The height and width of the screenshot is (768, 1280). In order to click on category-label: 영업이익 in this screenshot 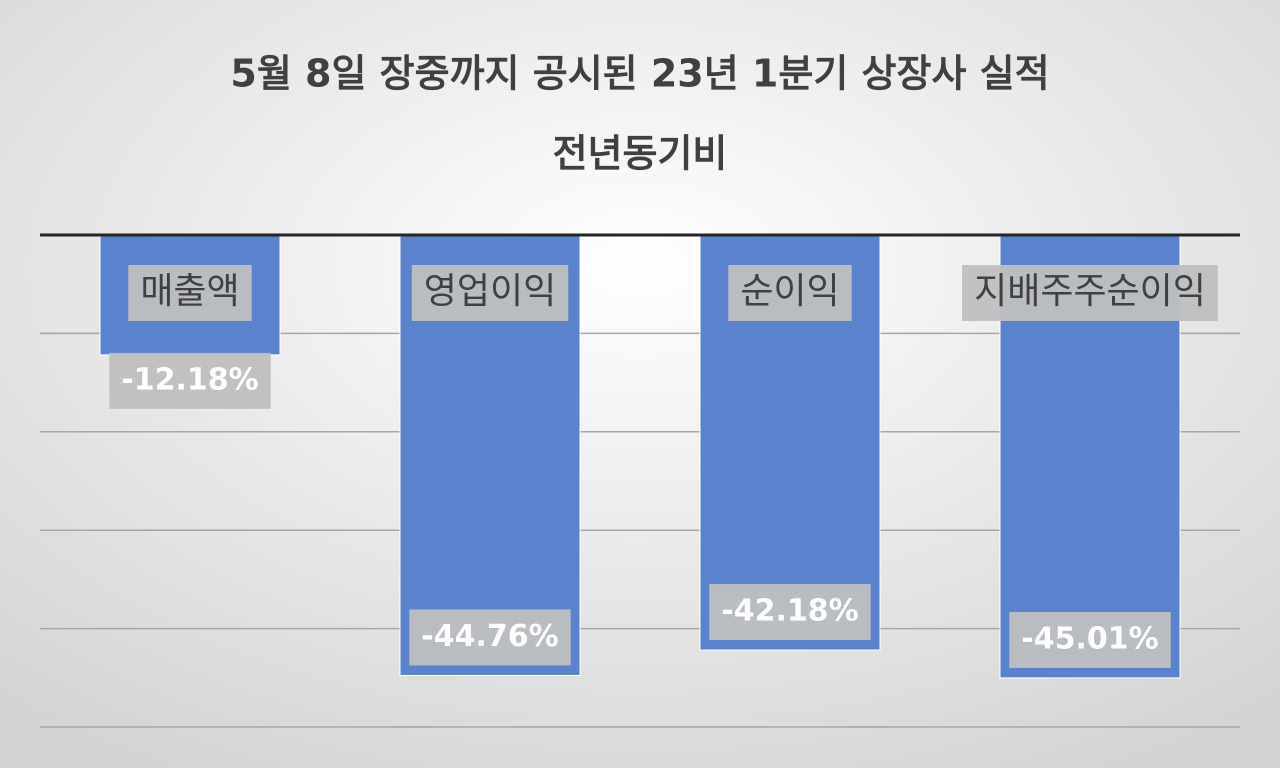, I will do `click(490, 291)`.